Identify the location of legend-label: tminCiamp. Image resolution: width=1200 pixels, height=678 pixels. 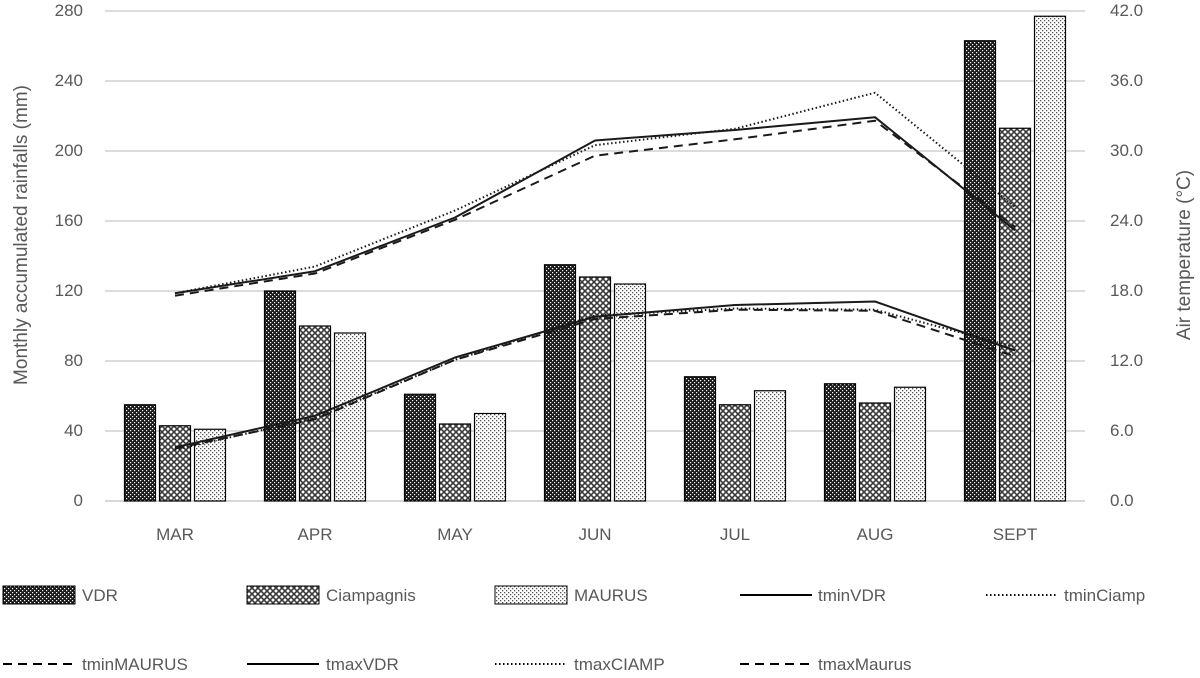
(1104, 595).